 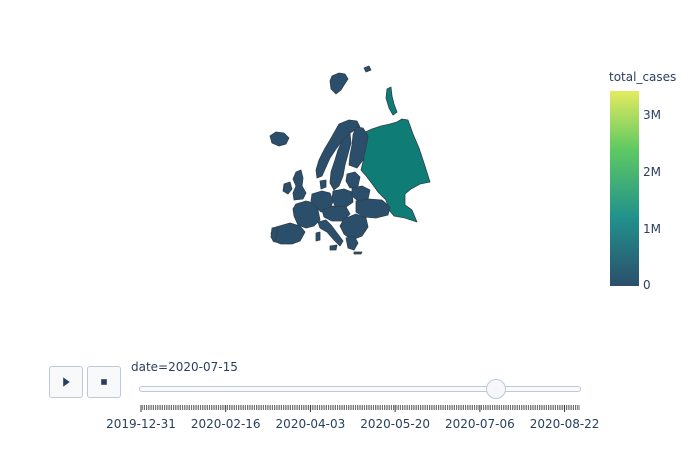 I want to click on colorbar-tick-1m: 1M, so click(x=652, y=229).